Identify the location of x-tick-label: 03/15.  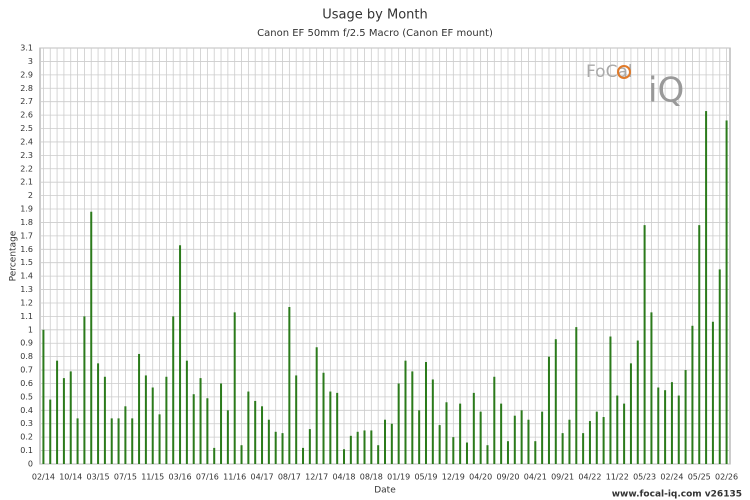
(98, 477).